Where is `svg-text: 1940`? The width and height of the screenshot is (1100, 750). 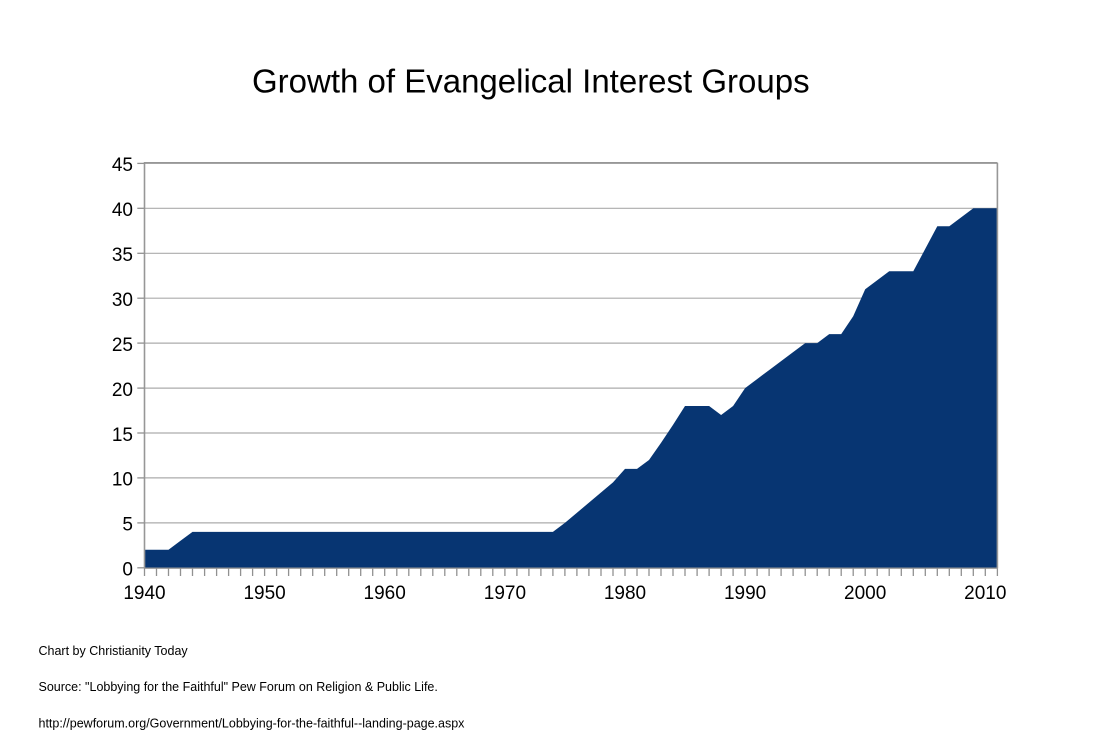 svg-text: 1940 is located at coordinates (144, 593).